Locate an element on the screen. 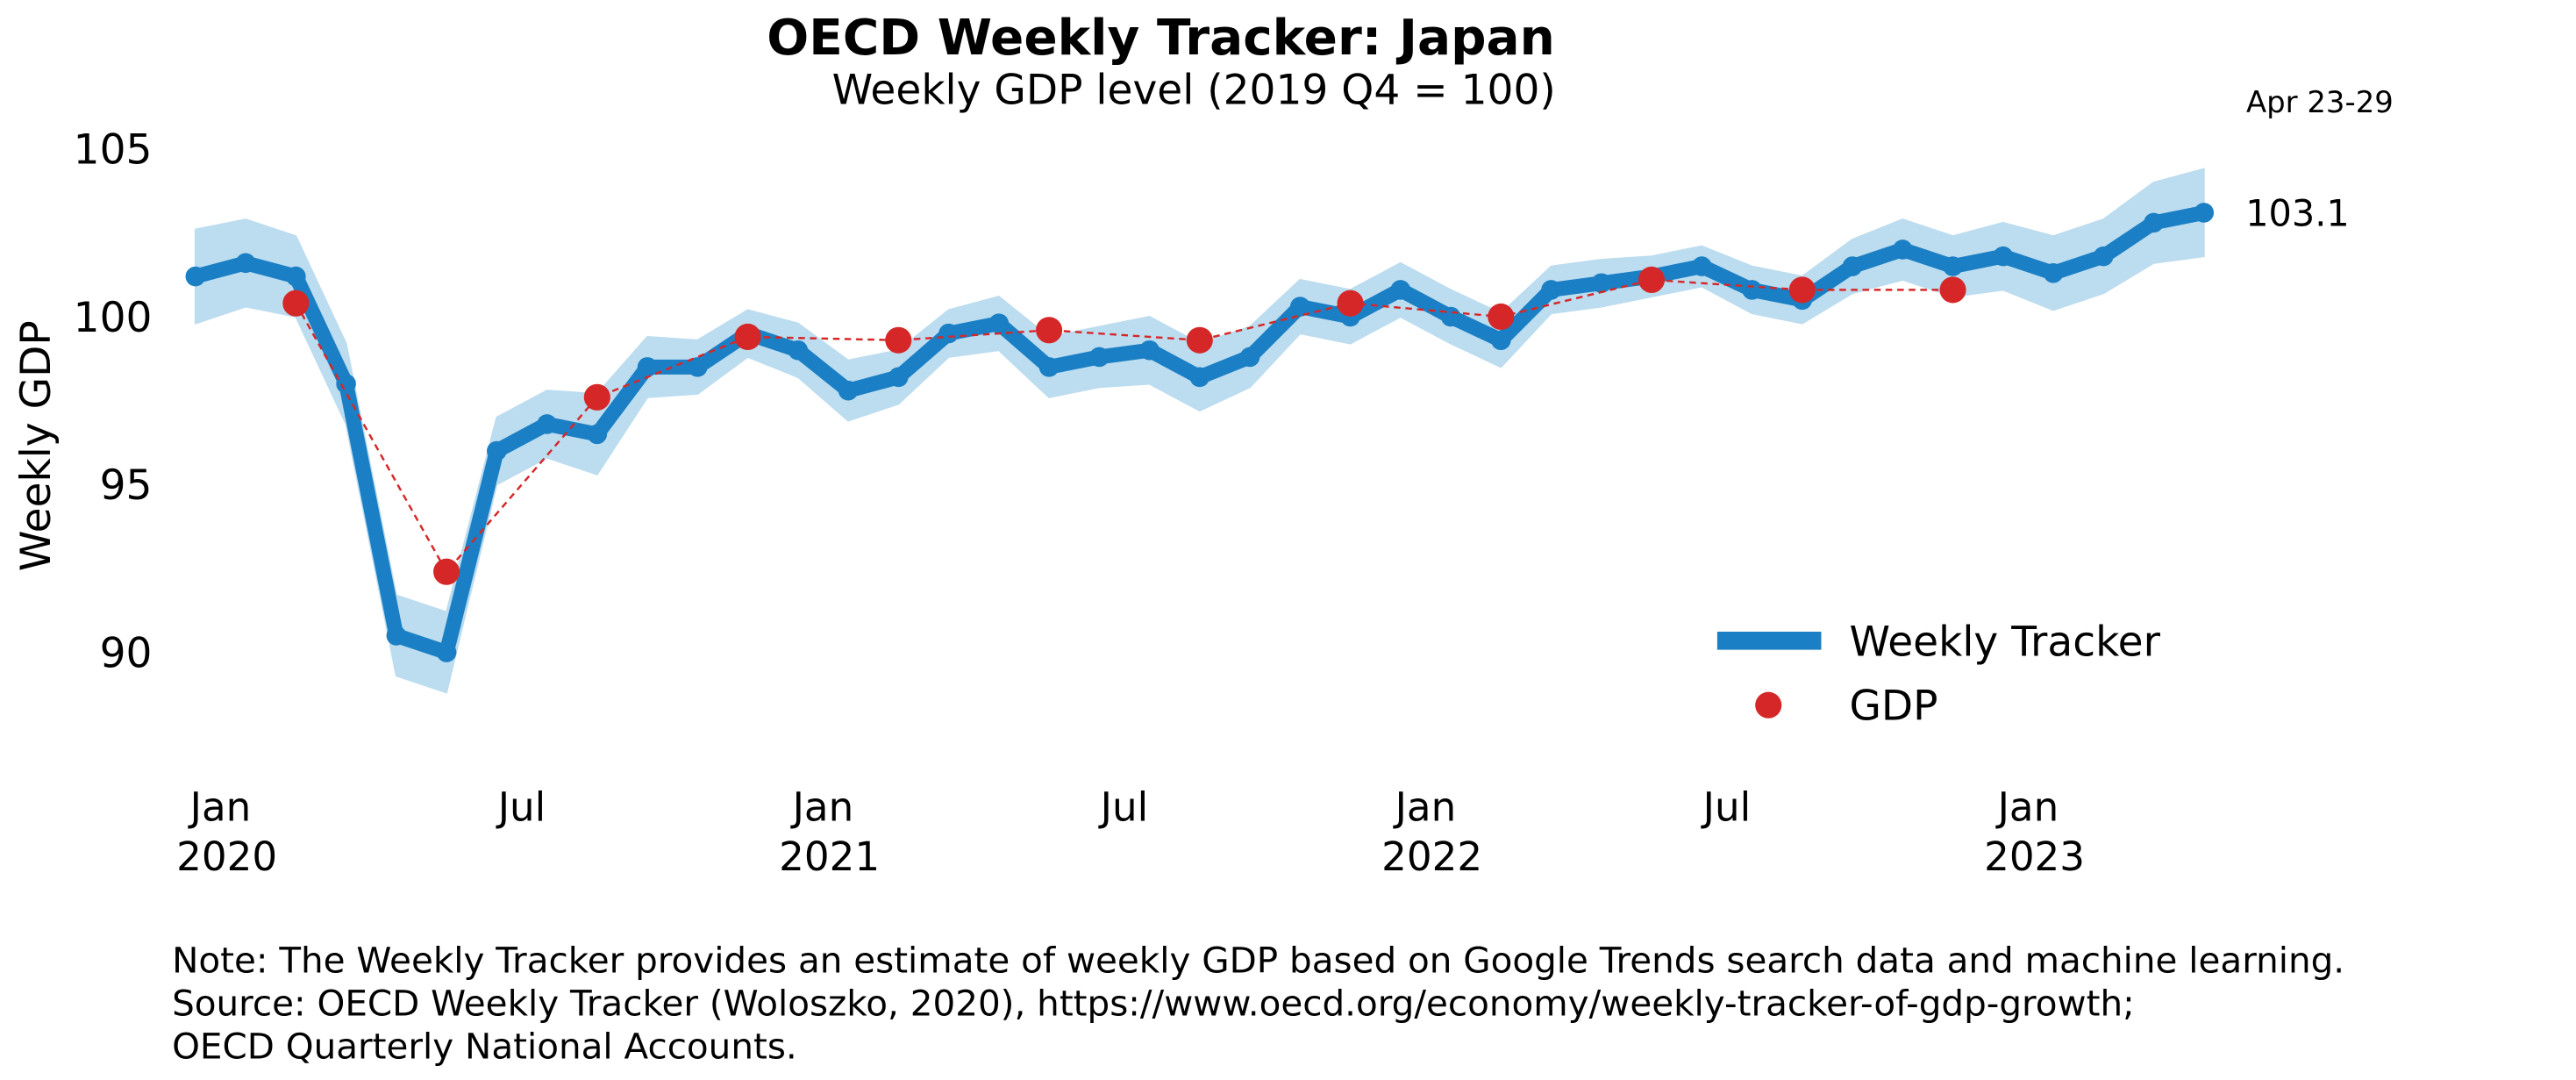 This screenshot has height=1080, width=2576. note: OECD Quarterly National Accounts. is located at coordinates (485, 1047).